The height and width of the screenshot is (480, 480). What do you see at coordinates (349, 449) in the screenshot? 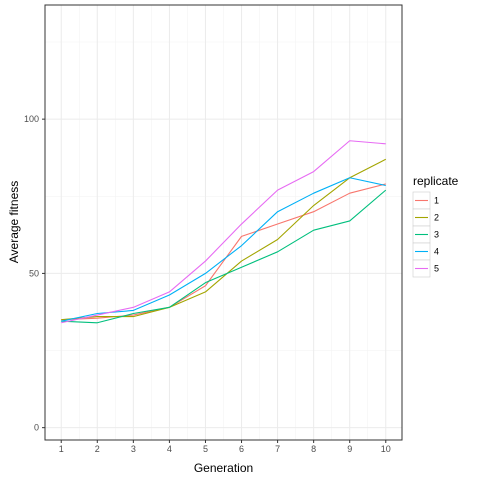
I see `x-tick-label: 9` at bounding box center [349, 449].